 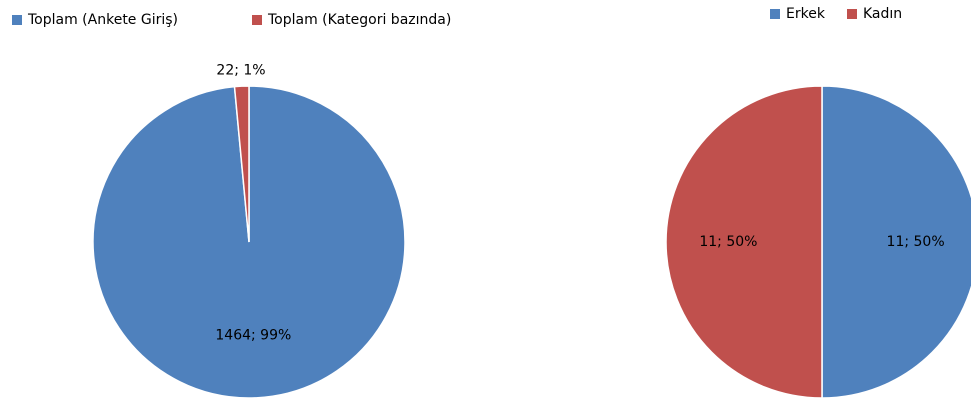 What do you see at coordinates (253, 335) in the screenshot?
I see `data-label: 1464; 99%` at bounding box center [253, 335].